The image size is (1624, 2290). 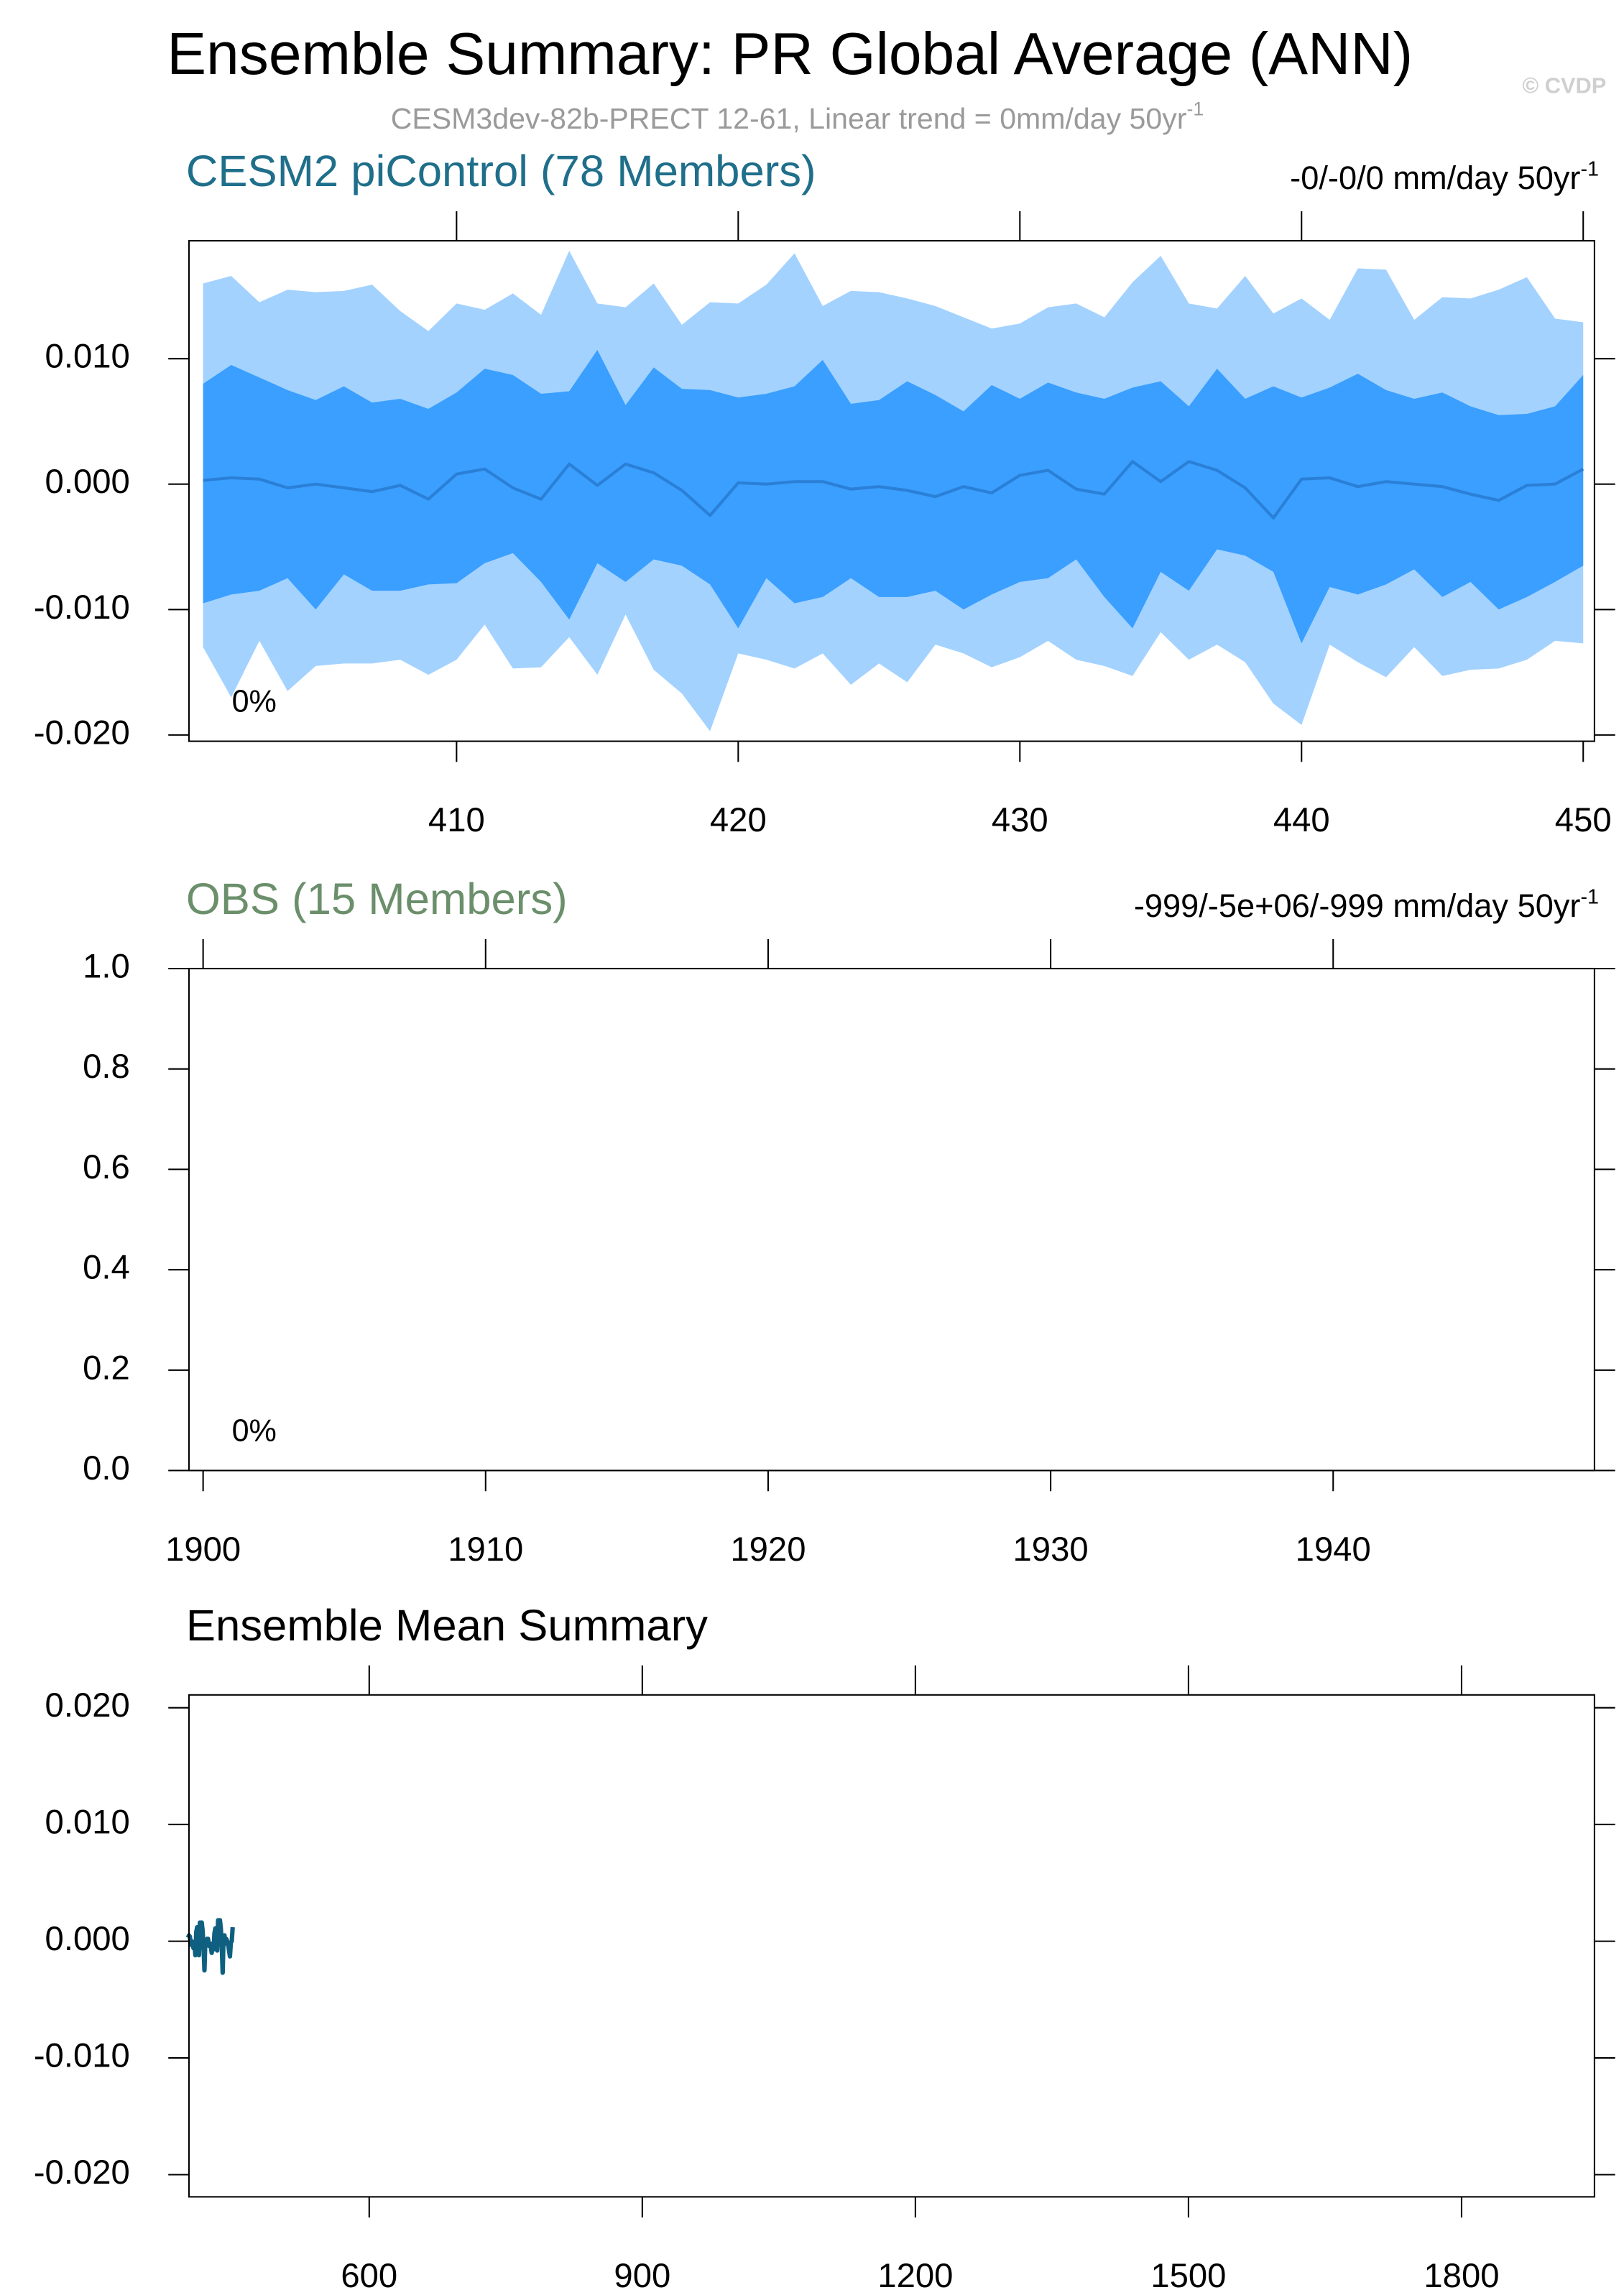 I want to click on x-tick-label: 1940, so click(x=1333, y=1549).